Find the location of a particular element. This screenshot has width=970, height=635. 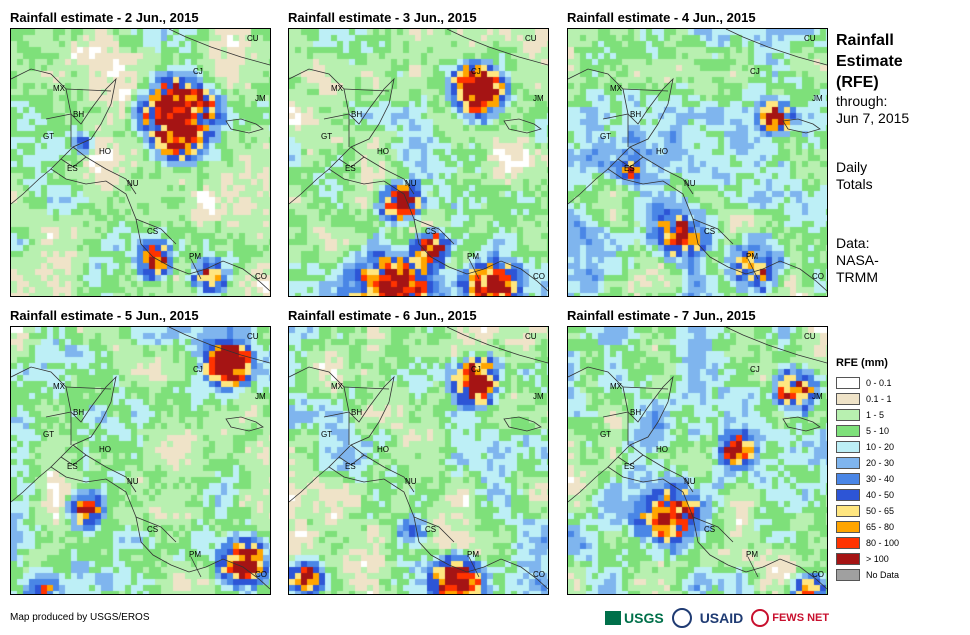

panel-title: Rainfall estimate - 6 Jun., 2015 is located at coordinates (382, 315).